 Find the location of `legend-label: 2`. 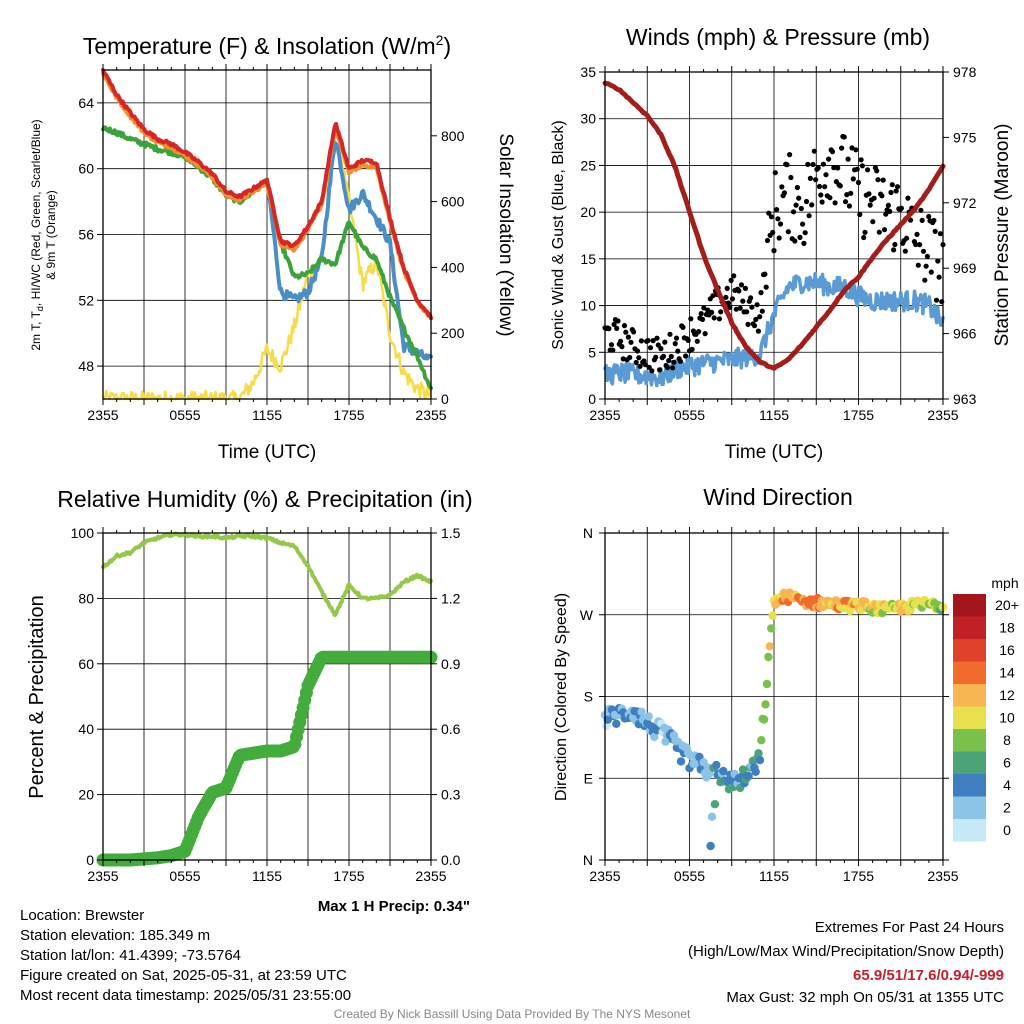

legend-label: 2 is located at coordinates (1007, 808).